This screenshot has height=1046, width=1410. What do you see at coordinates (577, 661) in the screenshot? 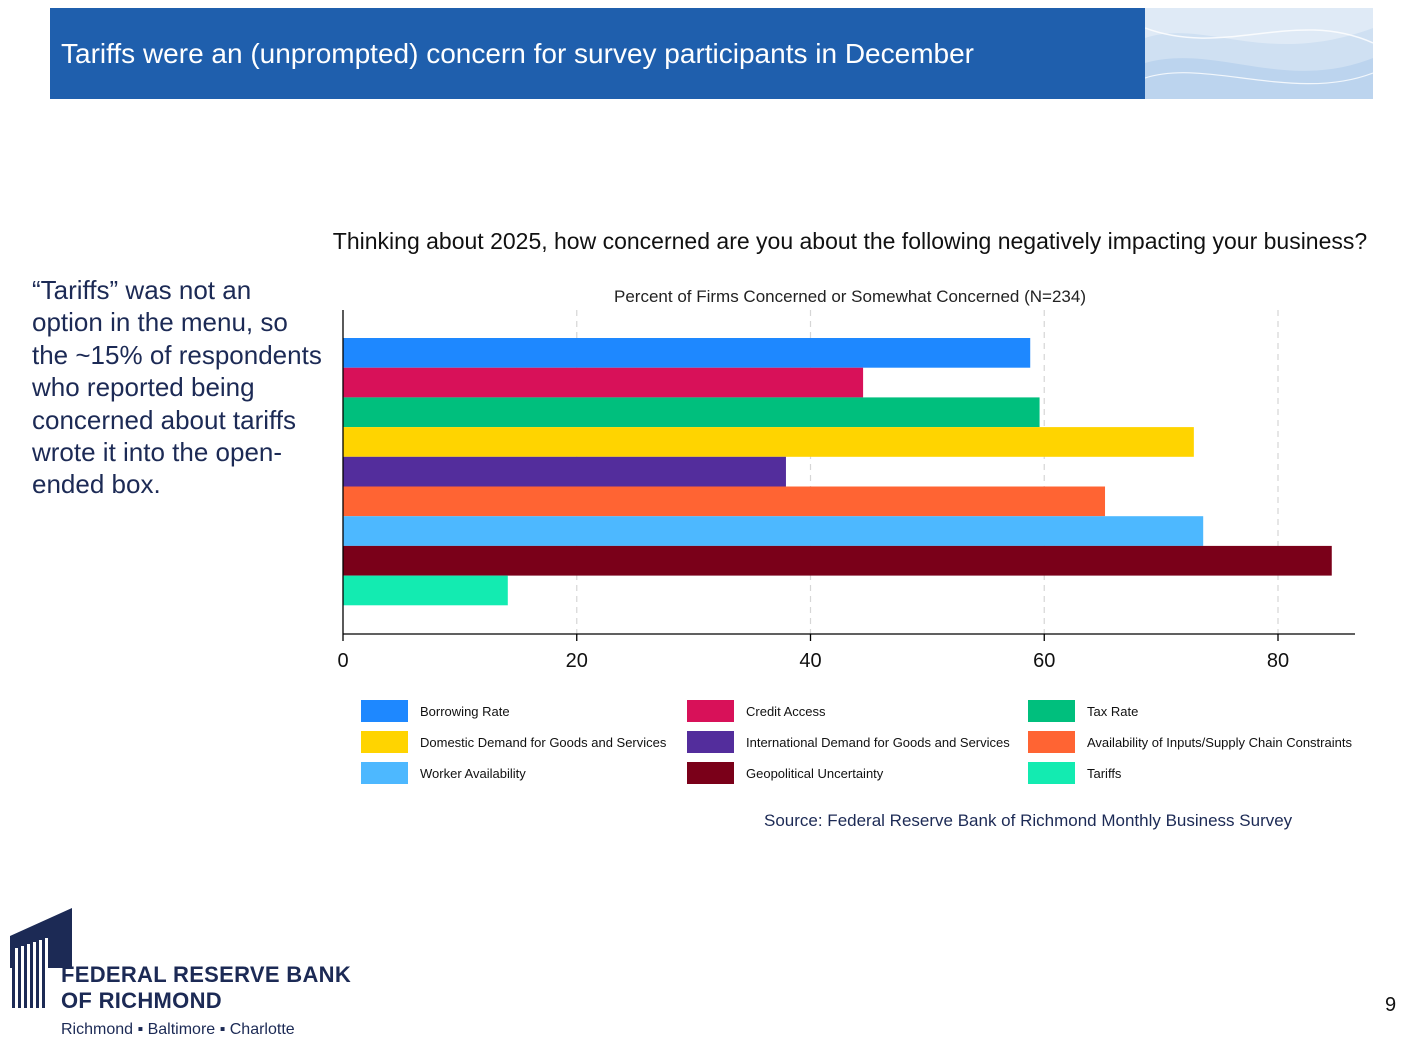
I see `x-tick-label: 20` at bounding box center [577, 661].